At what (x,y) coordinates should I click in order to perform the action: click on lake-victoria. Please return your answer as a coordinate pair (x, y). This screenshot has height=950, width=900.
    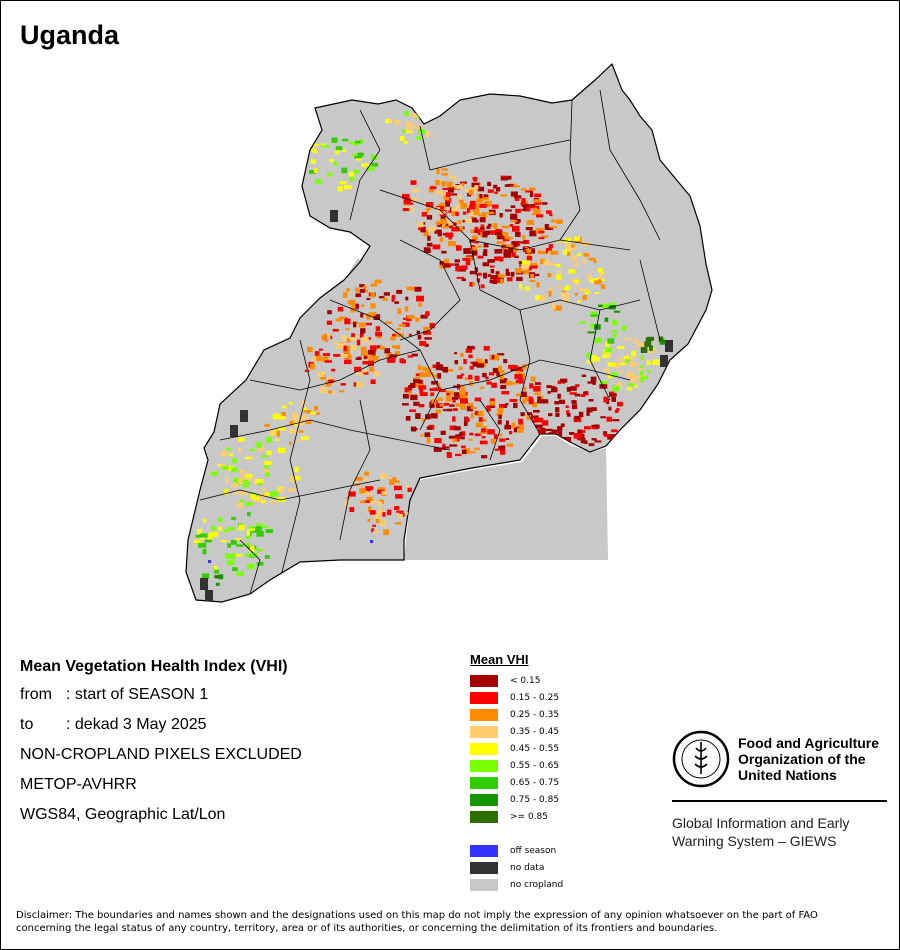
    Looking at the image, I should click on (506, 498).